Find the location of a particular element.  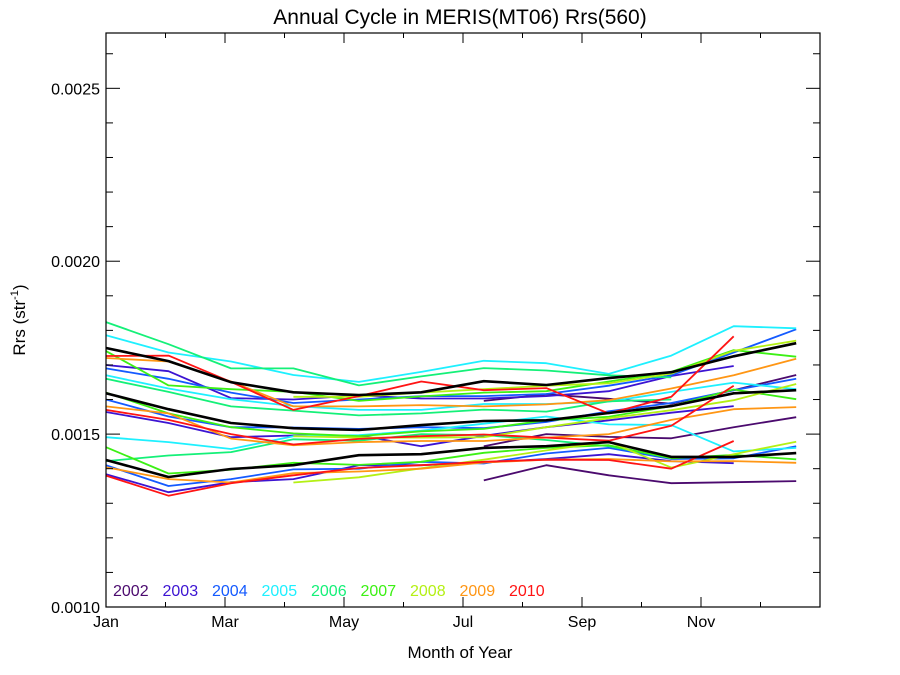

series-line-2006-mean is located at coordinates (388, 397).